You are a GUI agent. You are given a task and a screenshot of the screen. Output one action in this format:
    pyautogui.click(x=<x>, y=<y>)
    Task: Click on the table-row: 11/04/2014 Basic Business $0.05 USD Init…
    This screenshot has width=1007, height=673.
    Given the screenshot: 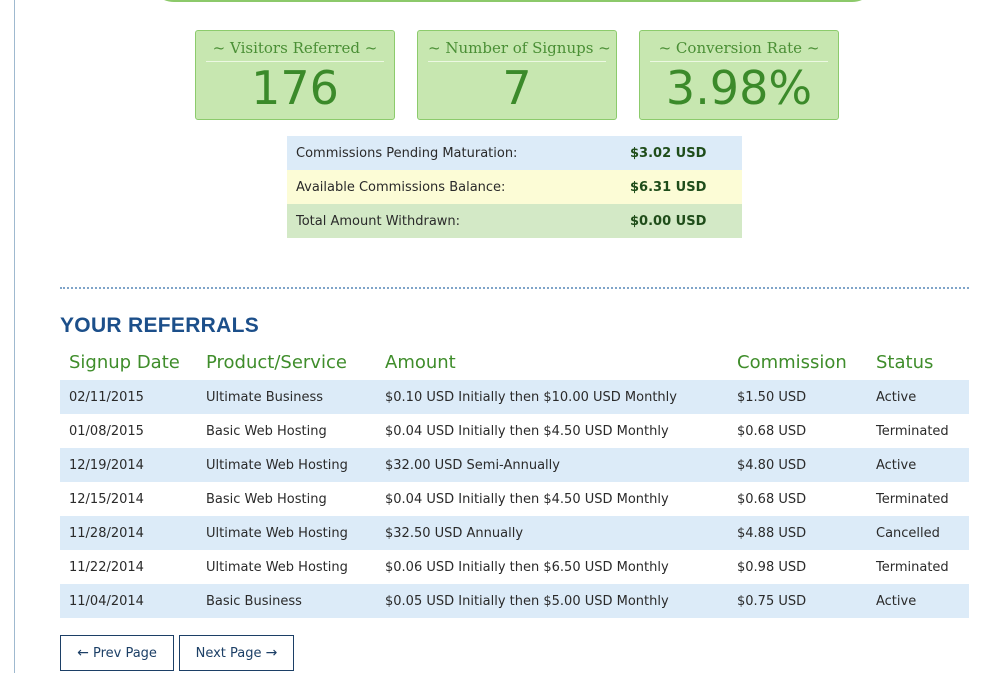 What is the action you would take?
    pyautogui.click(x=514, y=601)
    